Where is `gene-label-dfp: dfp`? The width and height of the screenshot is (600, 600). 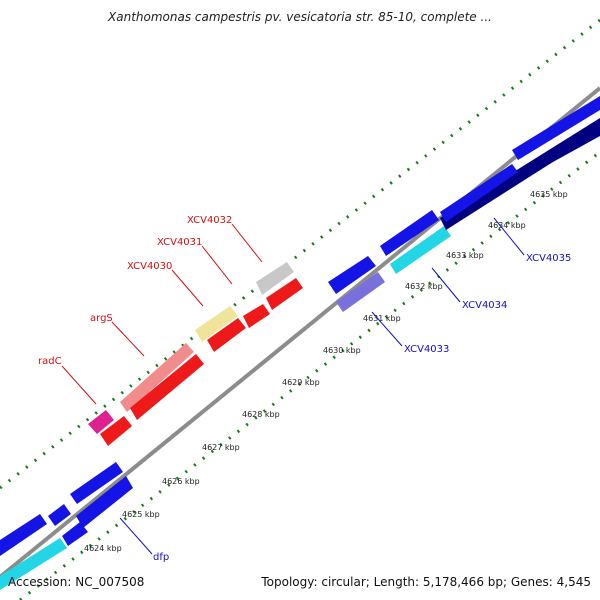 gene-label-dfp: dfp is located at coordinates (161, 557).